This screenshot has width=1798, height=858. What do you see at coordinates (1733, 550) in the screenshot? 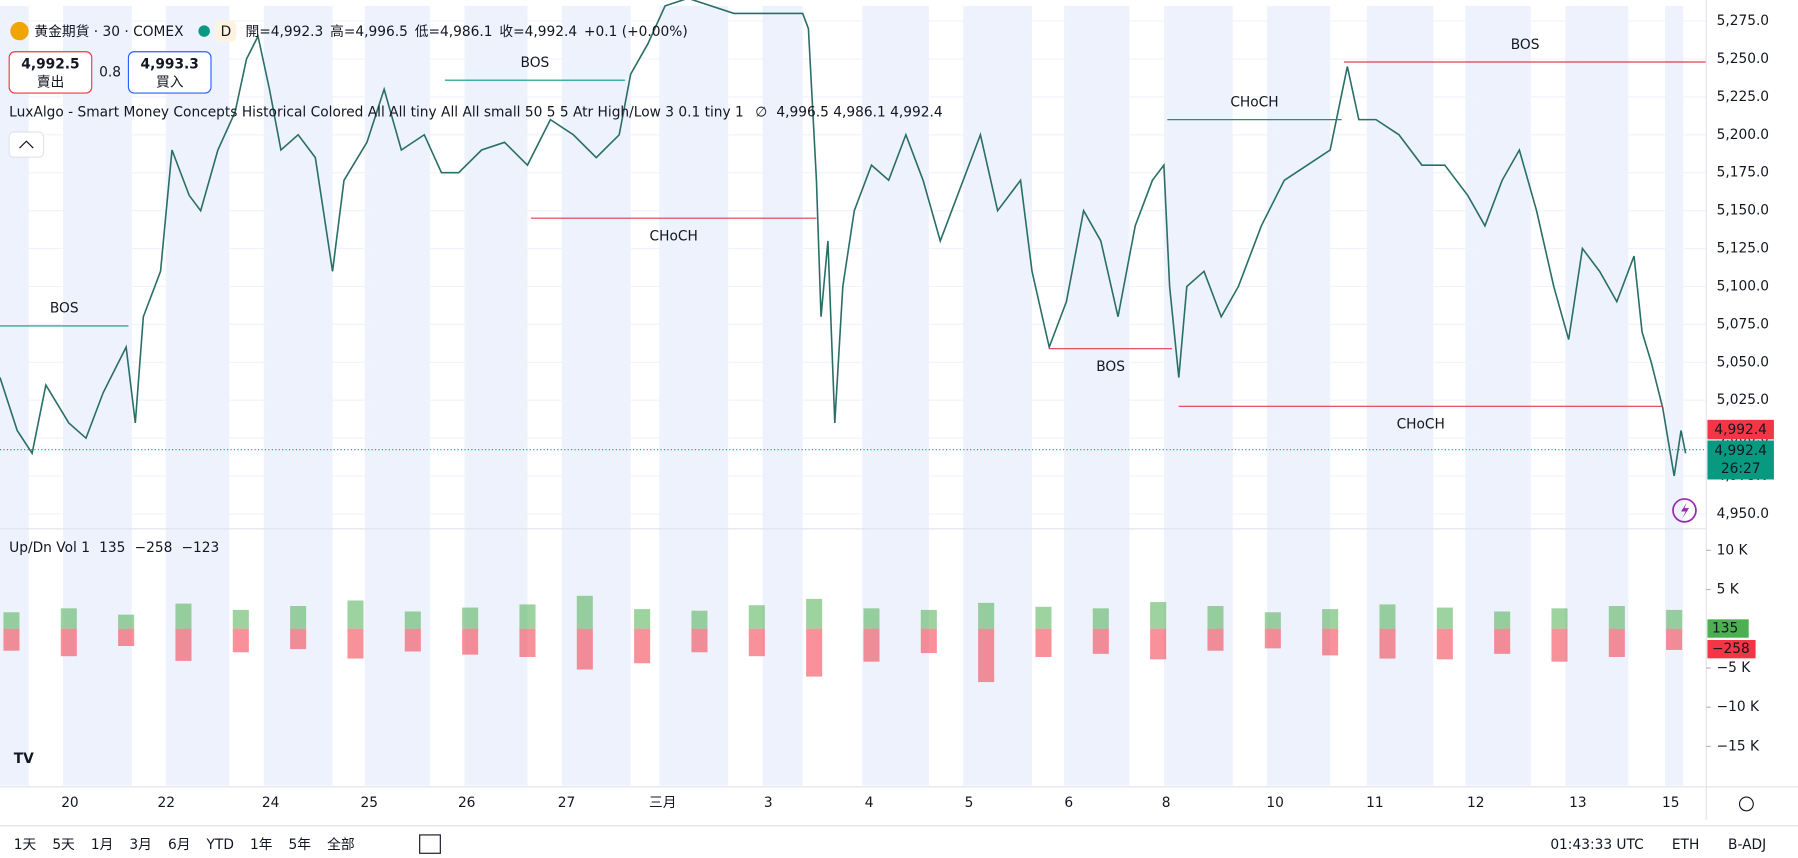
I see `y-tick-label: 10 K` at bounding box center [1733, 550].